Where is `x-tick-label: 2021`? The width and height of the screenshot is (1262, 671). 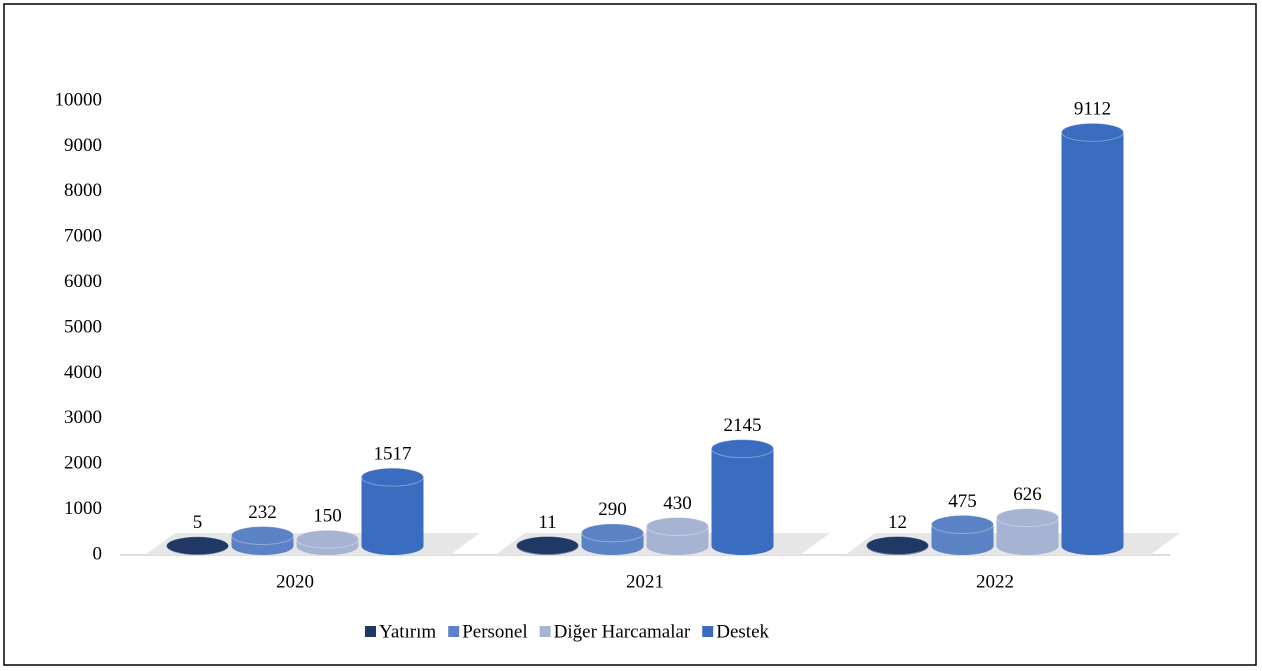
x-tick-label: 2021 is located at coordinates (645, 581).